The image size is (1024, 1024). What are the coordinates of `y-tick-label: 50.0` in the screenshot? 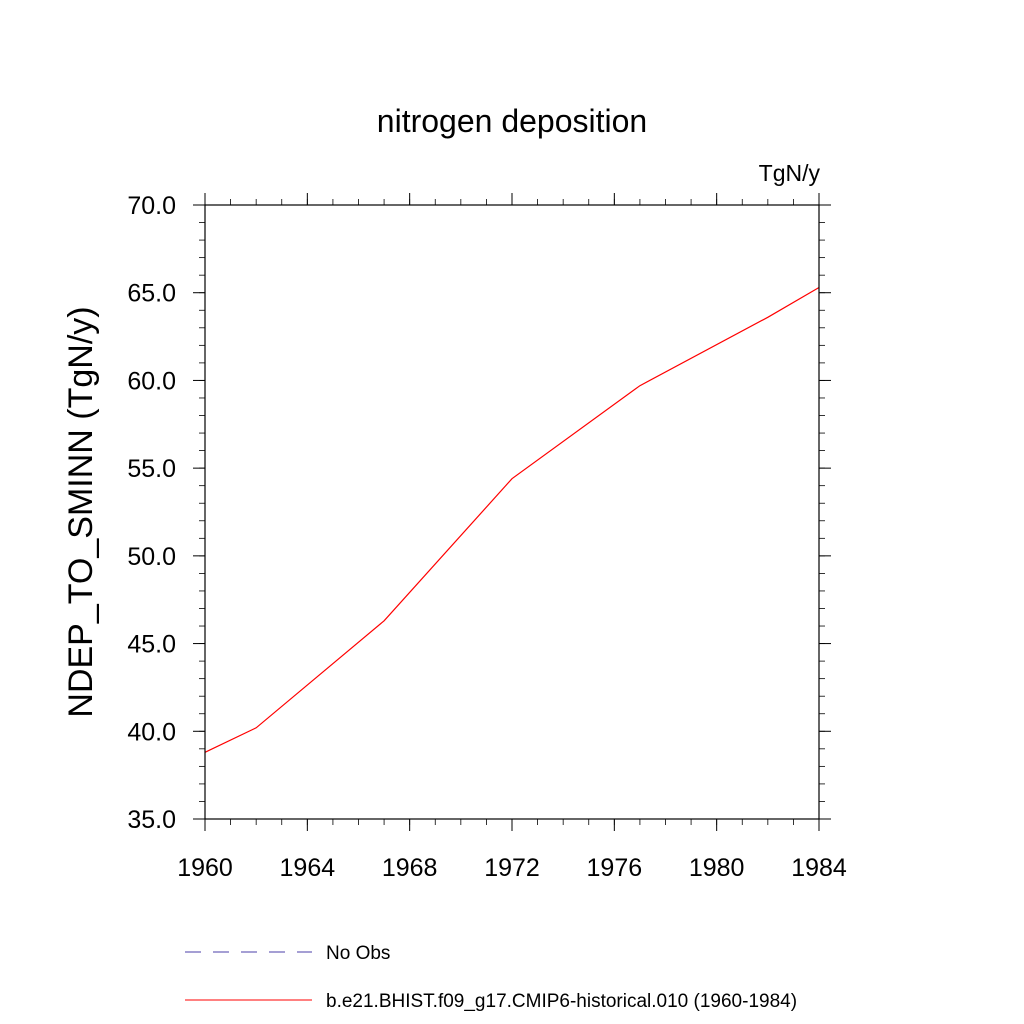 It's located at (151, 557).